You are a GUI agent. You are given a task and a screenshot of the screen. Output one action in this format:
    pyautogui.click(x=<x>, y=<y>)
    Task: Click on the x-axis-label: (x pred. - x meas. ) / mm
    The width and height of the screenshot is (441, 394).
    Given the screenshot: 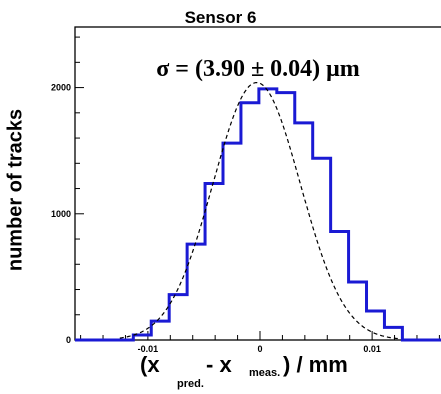 What is the action you would take?
    pyautogui.click(x=265, y=371)
    